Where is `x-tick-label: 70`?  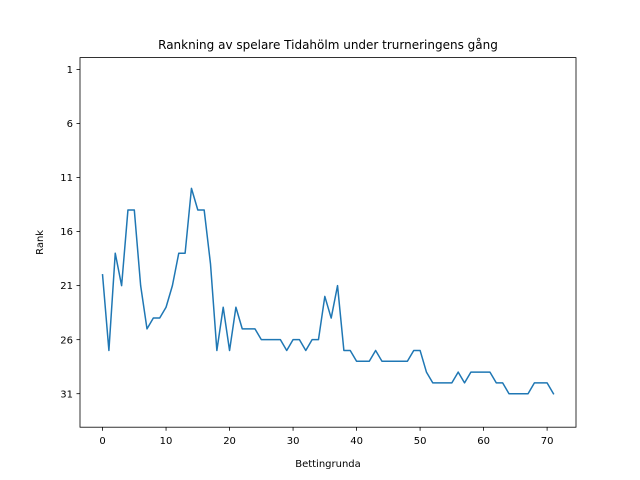
x-tick-label: 70 is located at coordinates (547, 441).